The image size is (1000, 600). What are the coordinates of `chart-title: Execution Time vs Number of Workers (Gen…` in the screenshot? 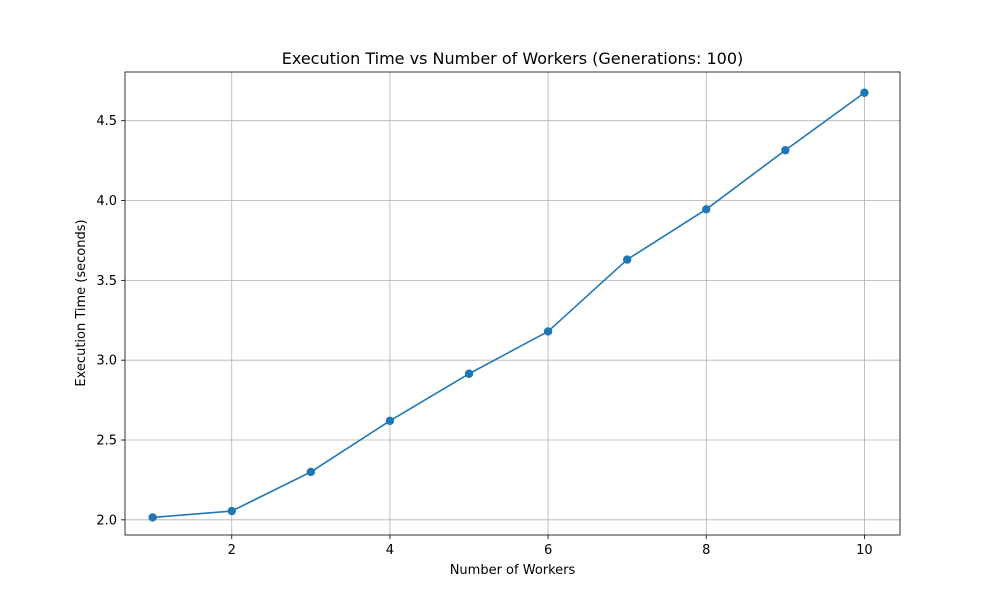 It's located at (512, 58).